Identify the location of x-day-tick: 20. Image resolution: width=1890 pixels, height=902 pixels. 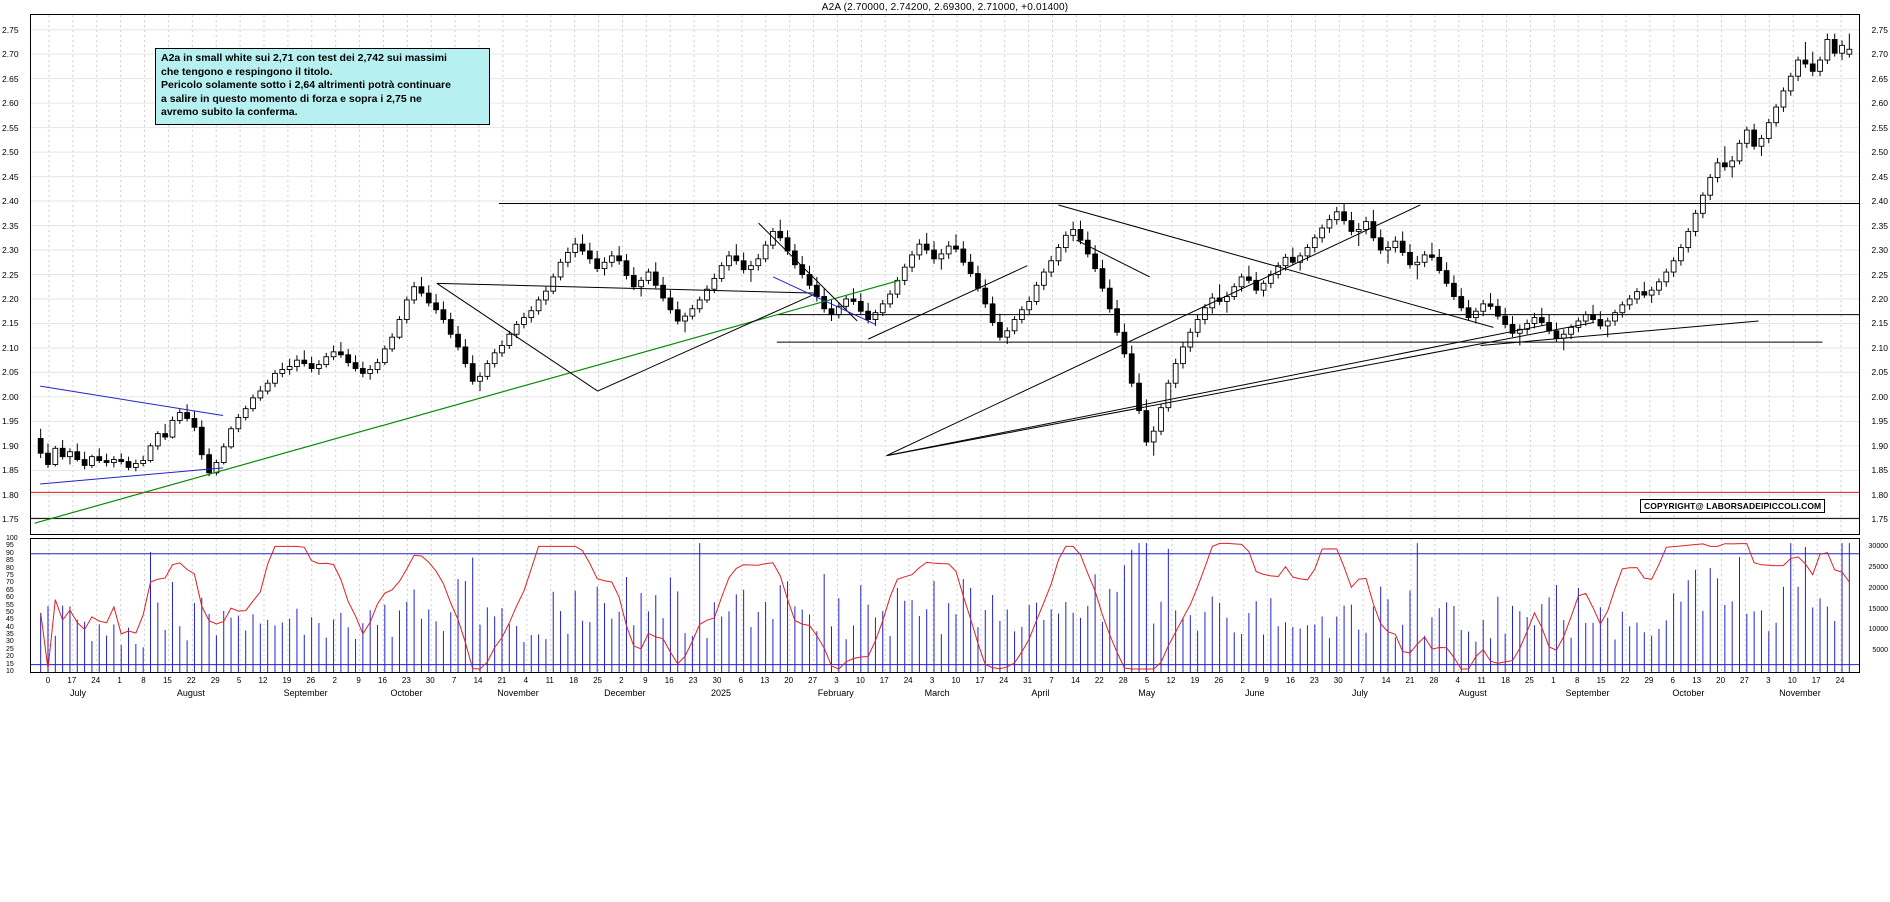
(789, 680).